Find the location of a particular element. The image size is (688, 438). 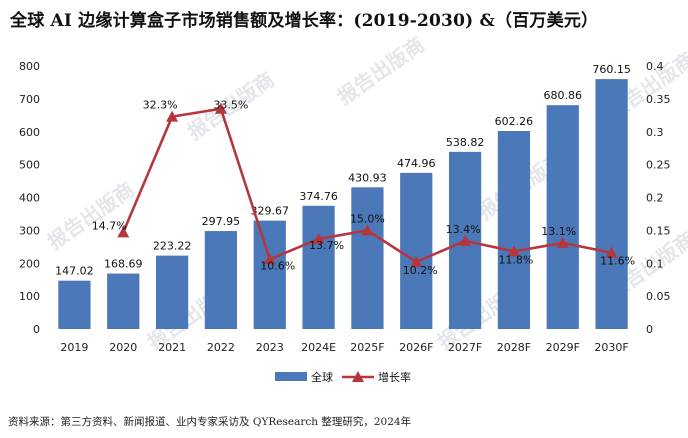

left-axis-tick-label: 800 is located at coordinates (29, 66).